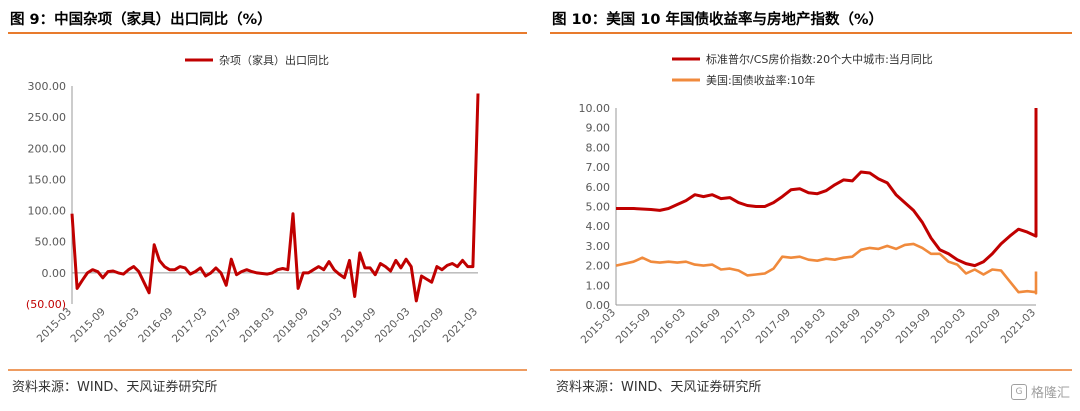 This screenshot has width=1080, height=411. I want to click on left-figure-title: 图 9：中国杂项（家具）出口同比（%）, so click(141, 19).